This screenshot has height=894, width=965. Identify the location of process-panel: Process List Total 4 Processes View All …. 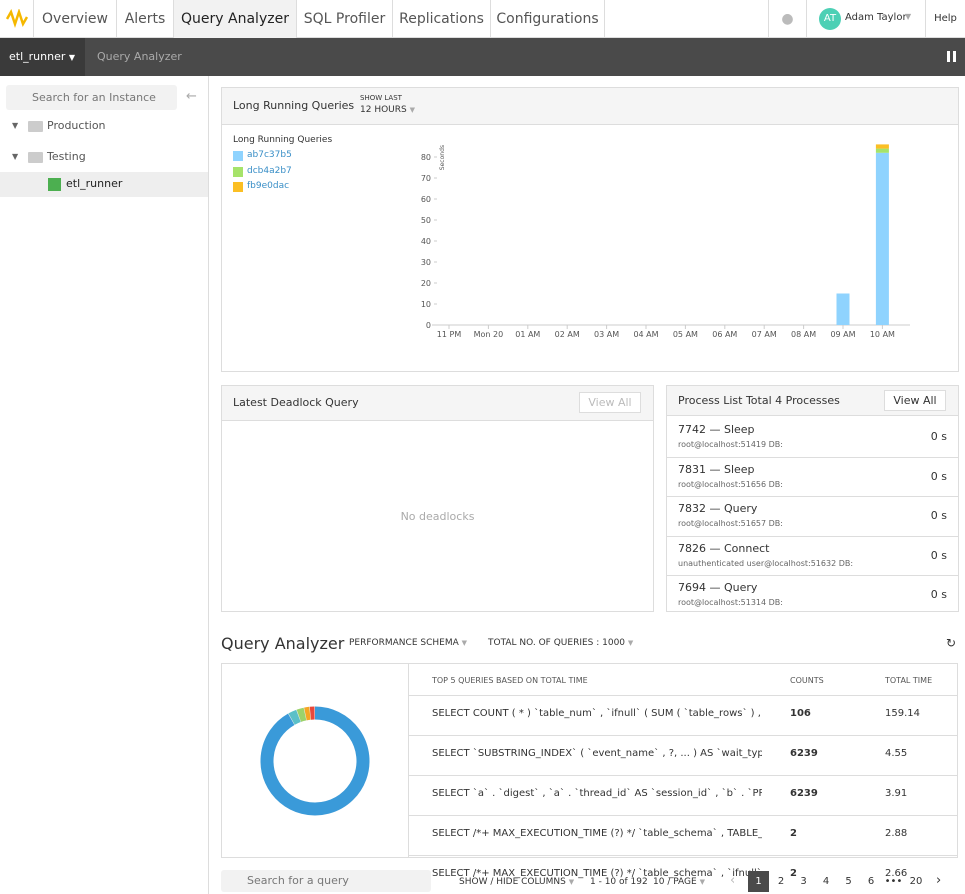
(812, 498).